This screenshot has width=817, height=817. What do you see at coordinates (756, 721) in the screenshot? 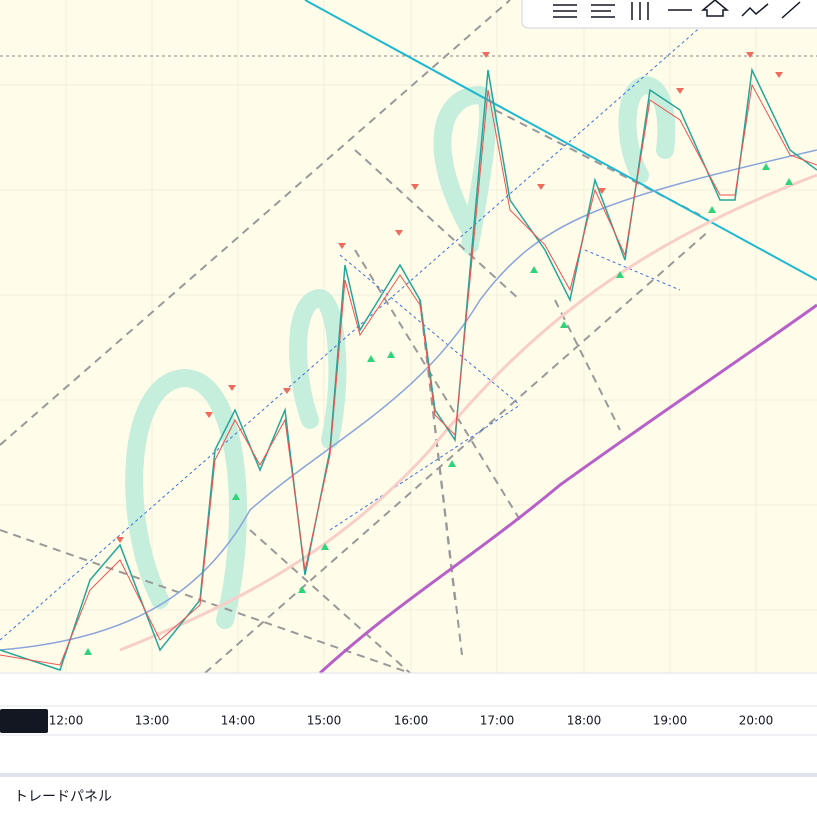
I see `time-label: 20:00` at bounding box center [756, 721].